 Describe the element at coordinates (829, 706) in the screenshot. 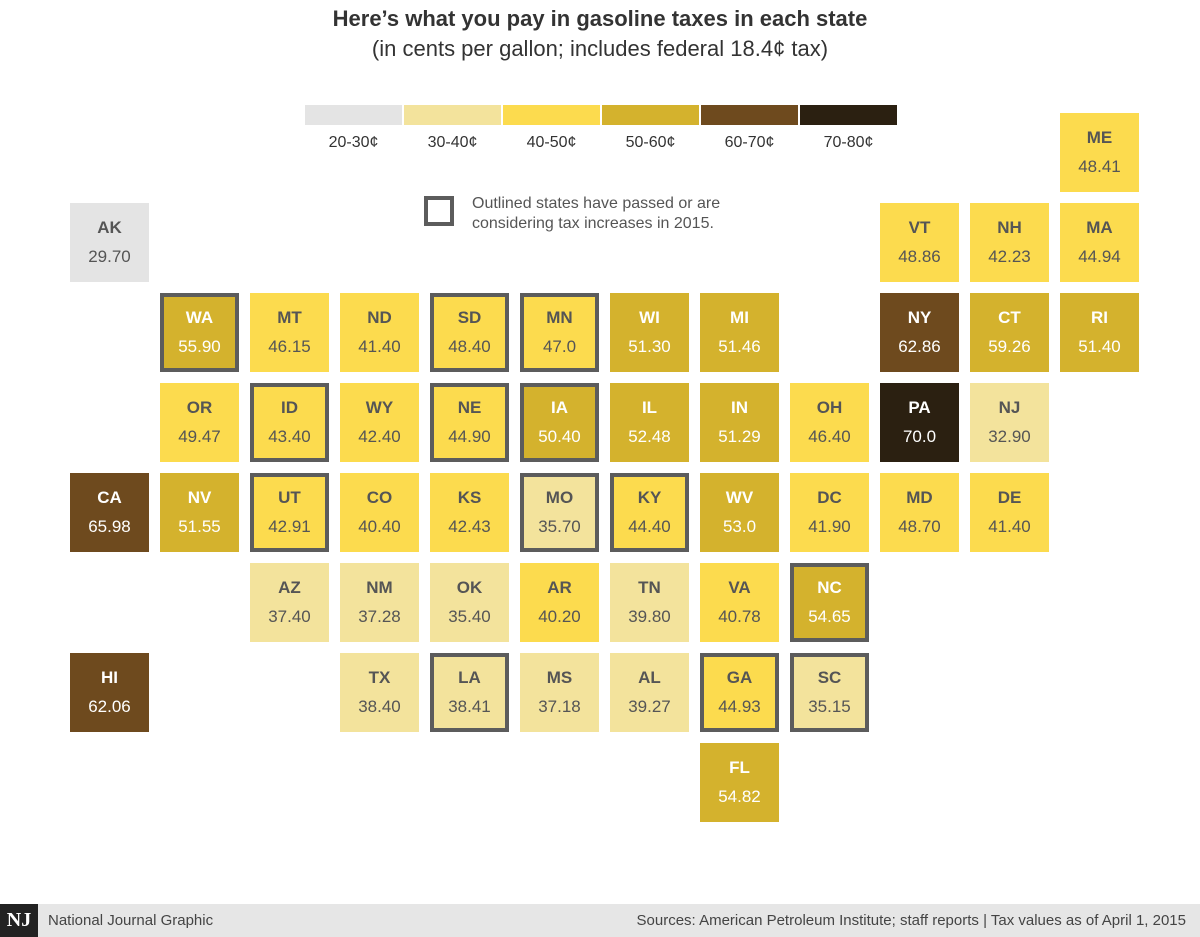

I see `state-tax-value: 35.15` at that location.